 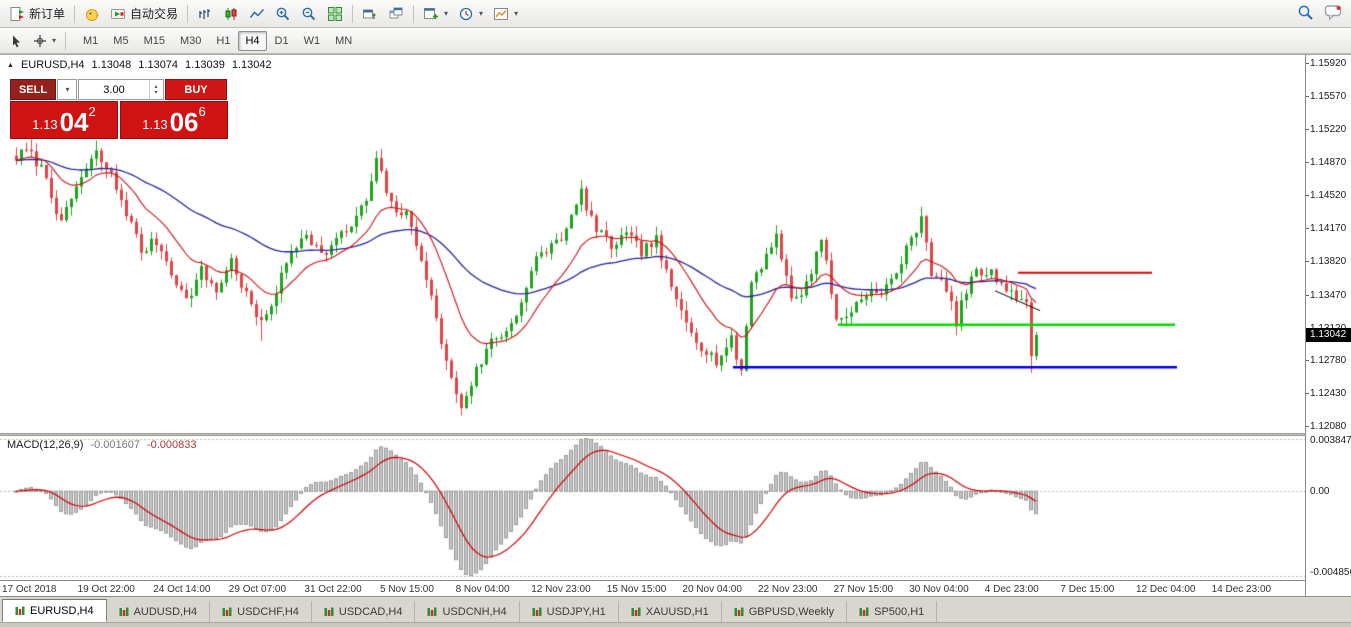 I want to click on new-chart-button: ▾, so click(x=435, y=14).